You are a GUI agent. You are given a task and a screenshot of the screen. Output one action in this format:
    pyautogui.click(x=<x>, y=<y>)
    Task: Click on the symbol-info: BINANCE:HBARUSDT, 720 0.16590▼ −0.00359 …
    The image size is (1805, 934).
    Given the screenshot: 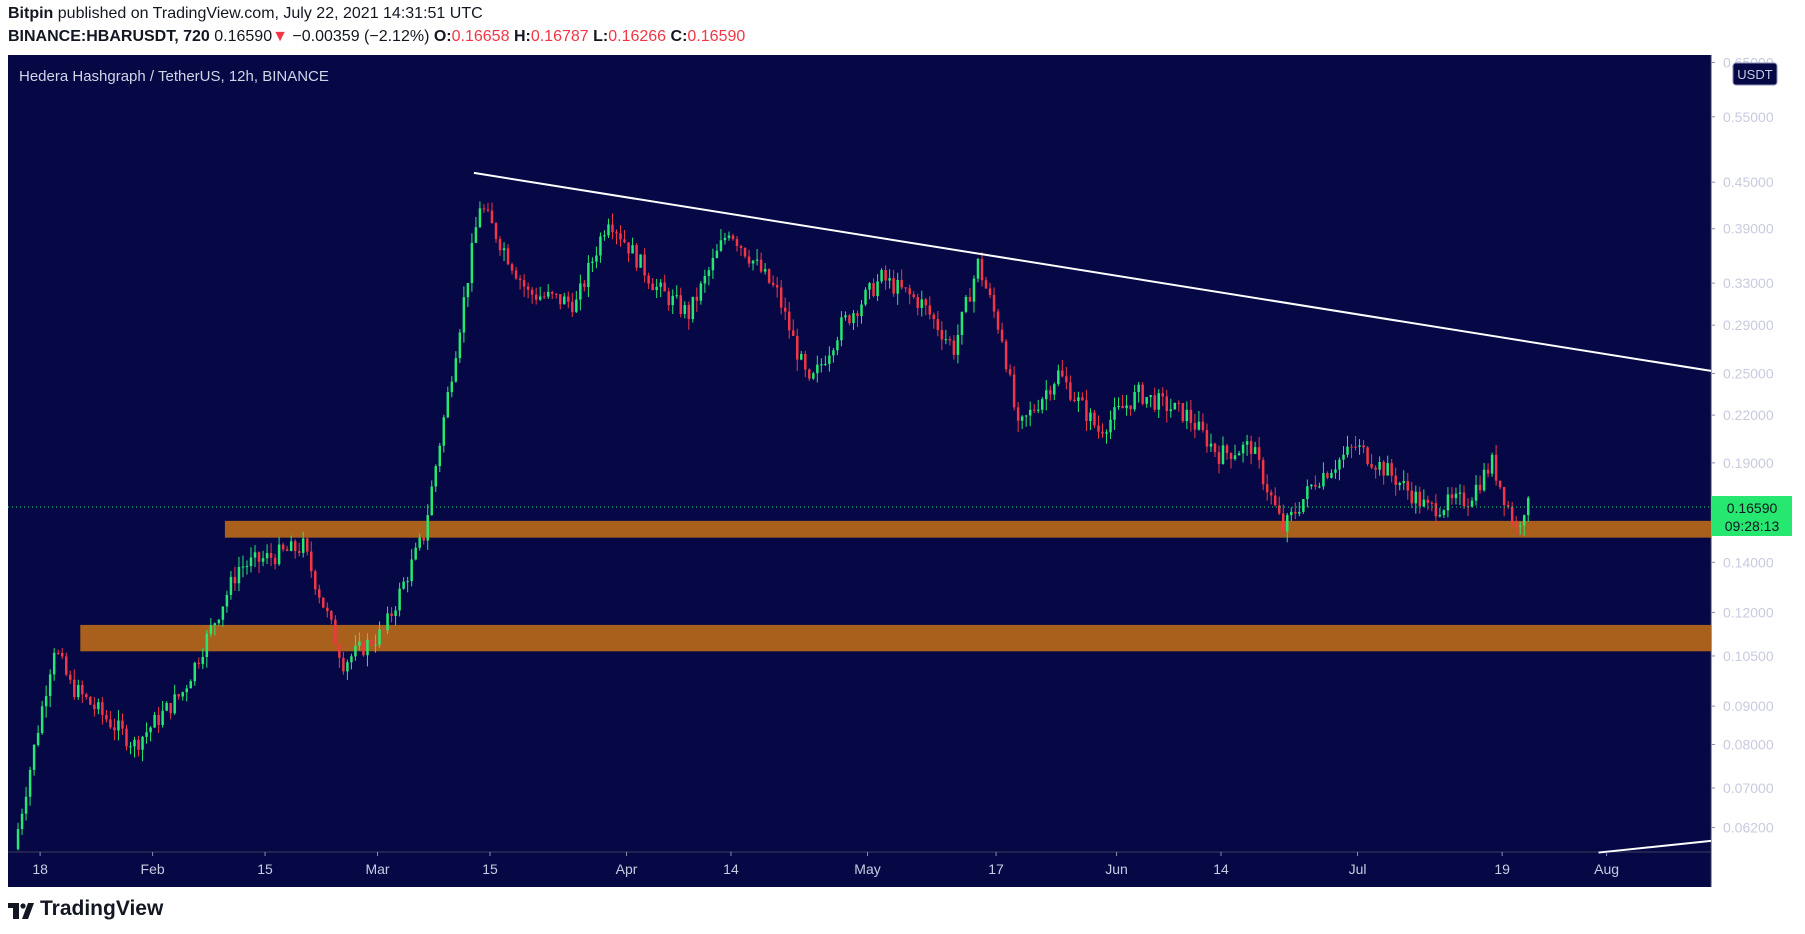 What is the action you would take?
    pyautogui.click(x=376, y=37)
    